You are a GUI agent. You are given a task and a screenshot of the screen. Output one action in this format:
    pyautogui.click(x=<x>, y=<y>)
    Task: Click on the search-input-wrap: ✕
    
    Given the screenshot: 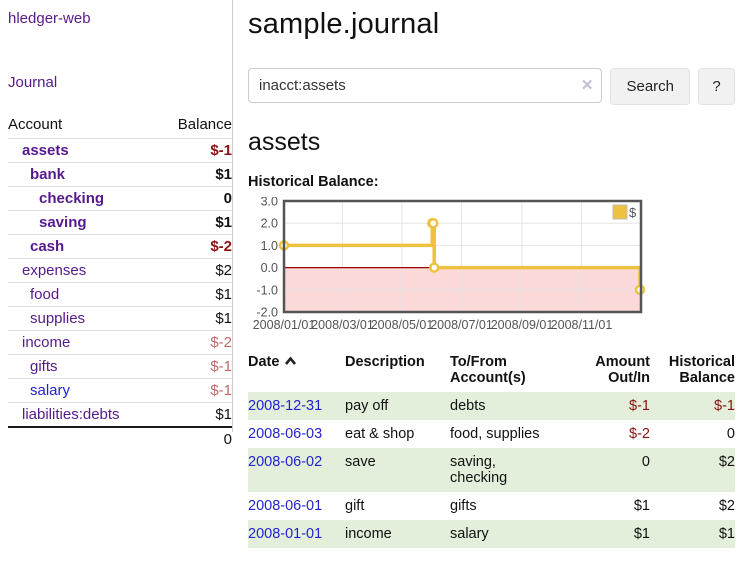 What is the action you would take?
    pyautogui.click(x=425, y=86)
    